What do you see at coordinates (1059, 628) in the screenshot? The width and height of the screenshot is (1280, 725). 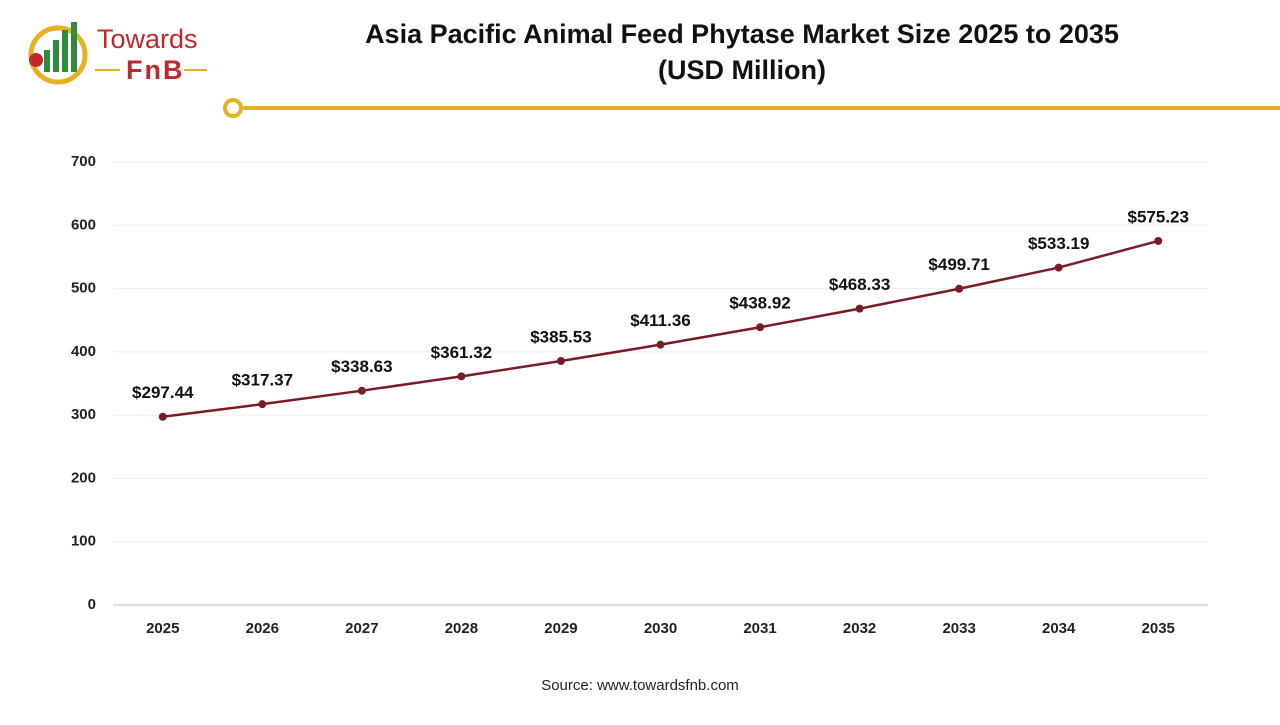 I see `x-tick-label: 2034` at bounding box center [1059, 628].